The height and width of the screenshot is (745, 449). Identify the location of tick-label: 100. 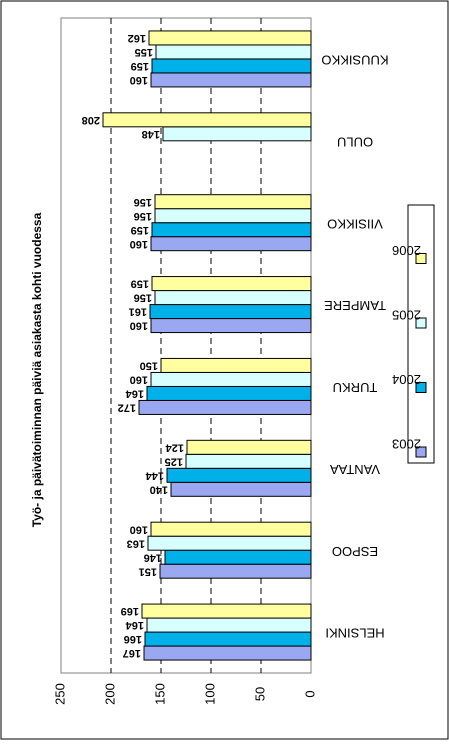
(209, 694).